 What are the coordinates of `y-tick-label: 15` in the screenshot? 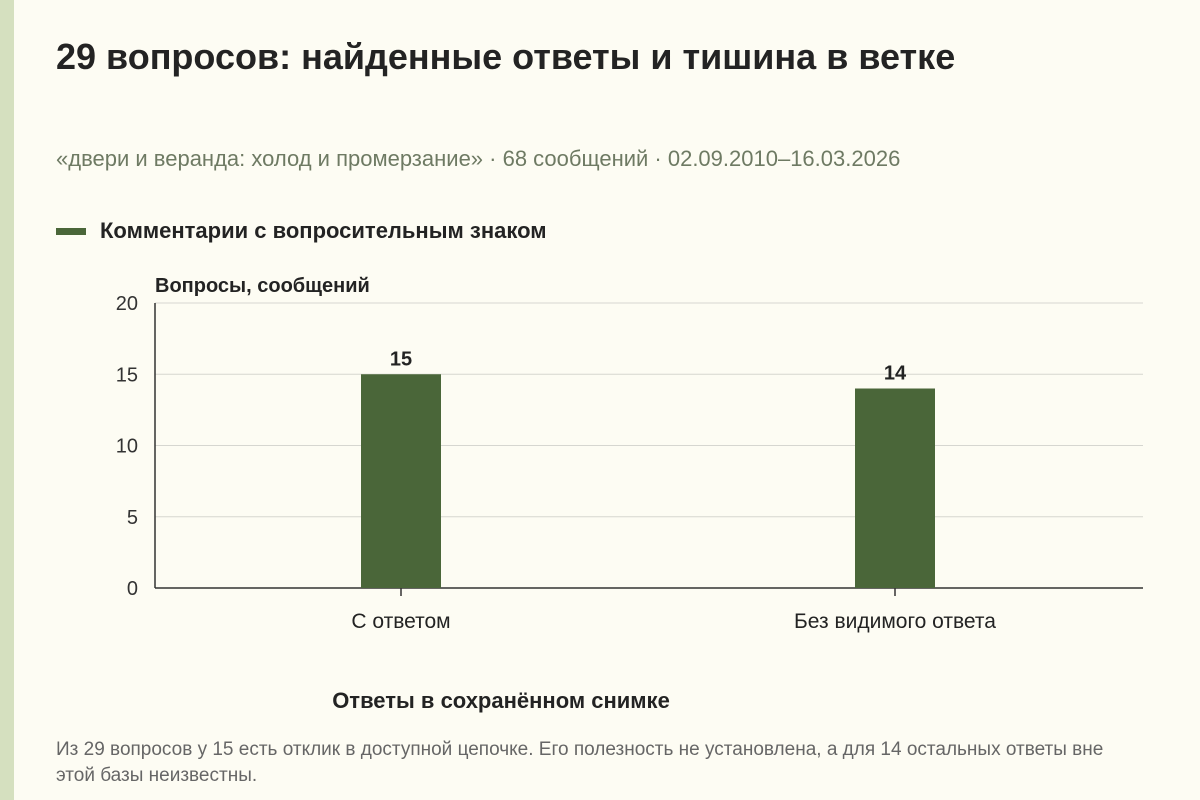 It's located at (127, 375).